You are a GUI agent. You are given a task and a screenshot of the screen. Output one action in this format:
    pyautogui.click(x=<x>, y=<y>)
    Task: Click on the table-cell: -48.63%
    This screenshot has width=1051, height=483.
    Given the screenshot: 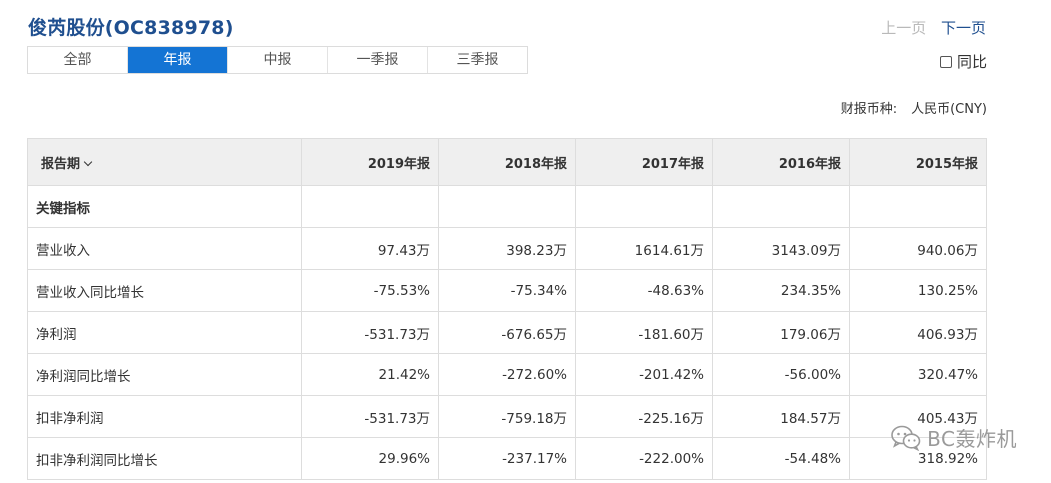 What is the action you would take?
    pyautogui.click(x=644, y=290)
    